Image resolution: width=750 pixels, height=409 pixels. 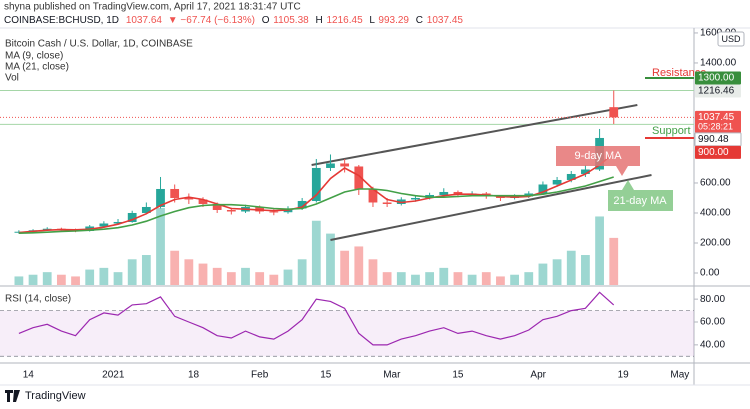 I want to click on ma9-callout: 9-day MA, so click(x=598, y=161).